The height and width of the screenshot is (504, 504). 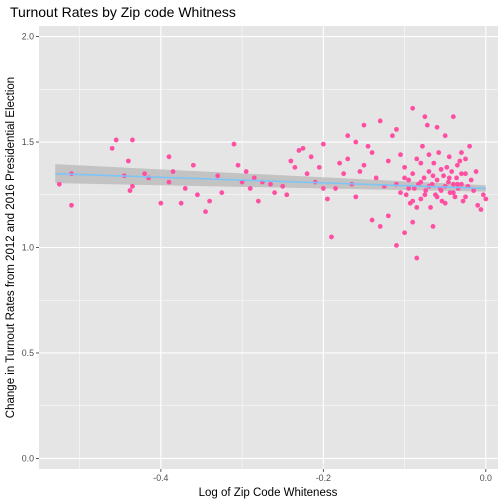 I want to click on x-axis-label: Log of Zip Code Whiteness, so click(x=268, y=493).